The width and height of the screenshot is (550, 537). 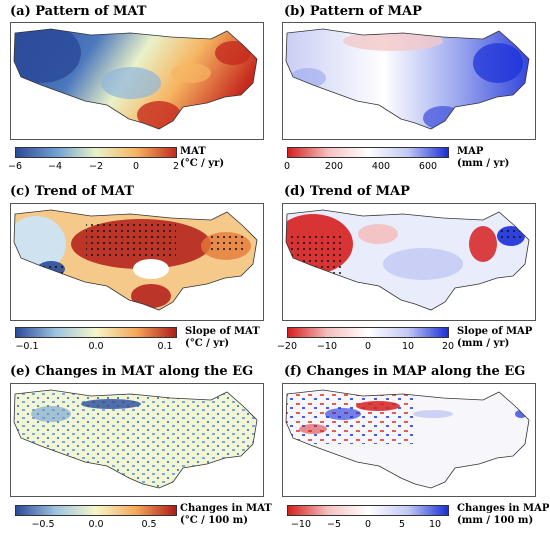 What do you see at coordinates (448, 346) in the screenshot?
I see `panel-d-tick: 20` at bounding box center [448, 346].